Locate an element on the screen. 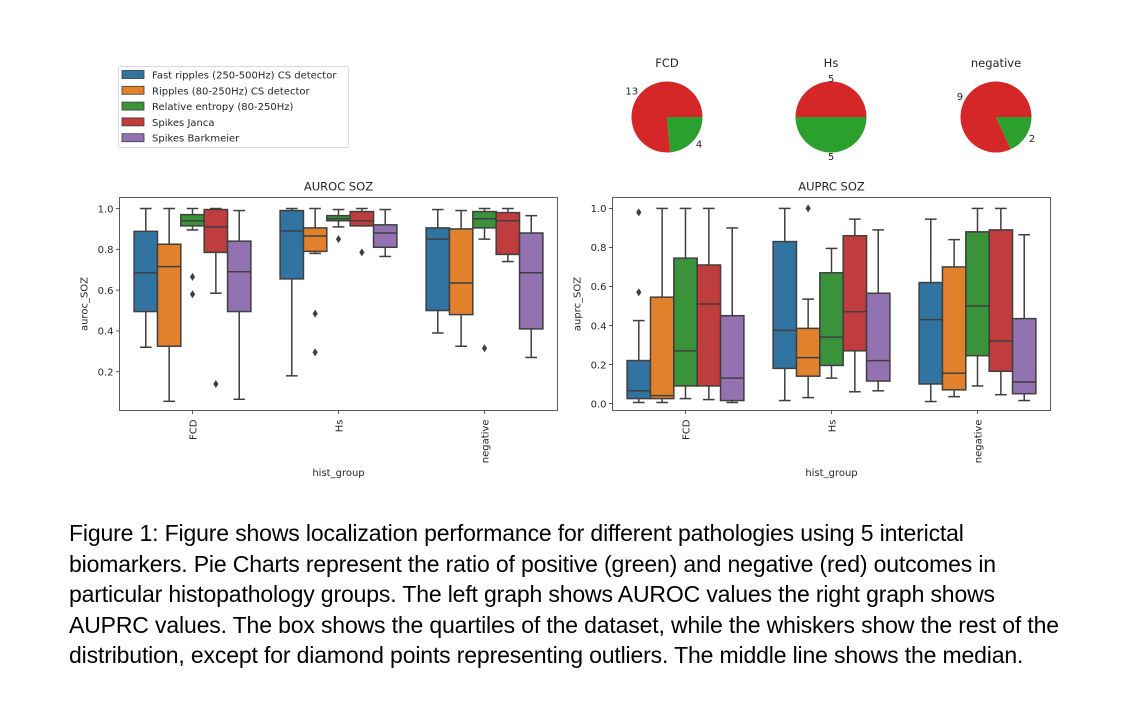  legend-label: Spikes Janca is located at coordinates (183, 123).